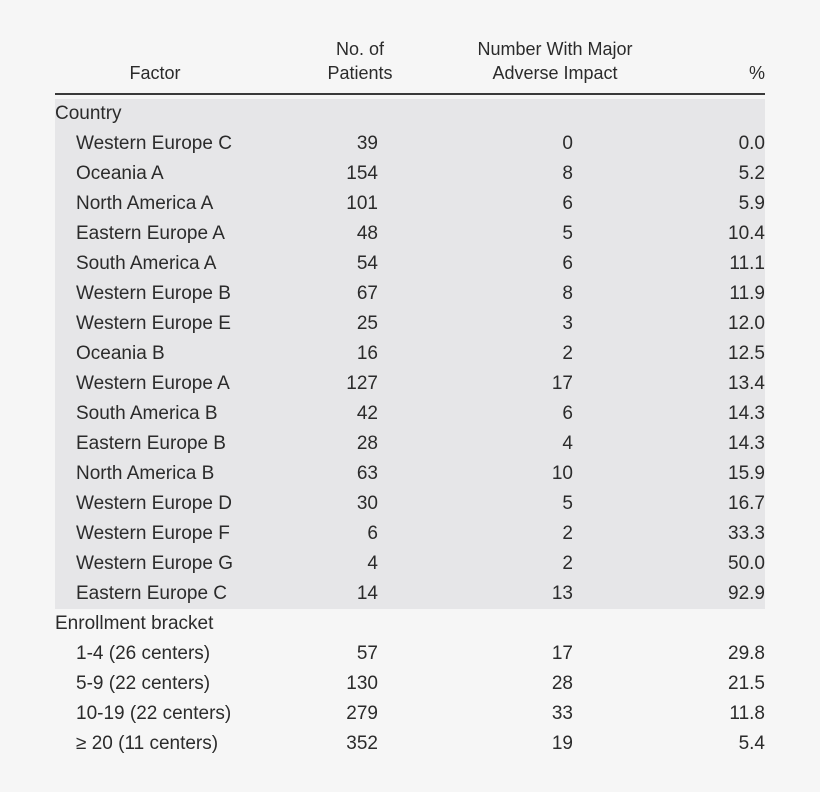 The image size is (820, 792). What do you see at coordinates (562, 743) in the screenshot?
I see `cell-adverse-impact: 19` at bounding box center [562, 743].